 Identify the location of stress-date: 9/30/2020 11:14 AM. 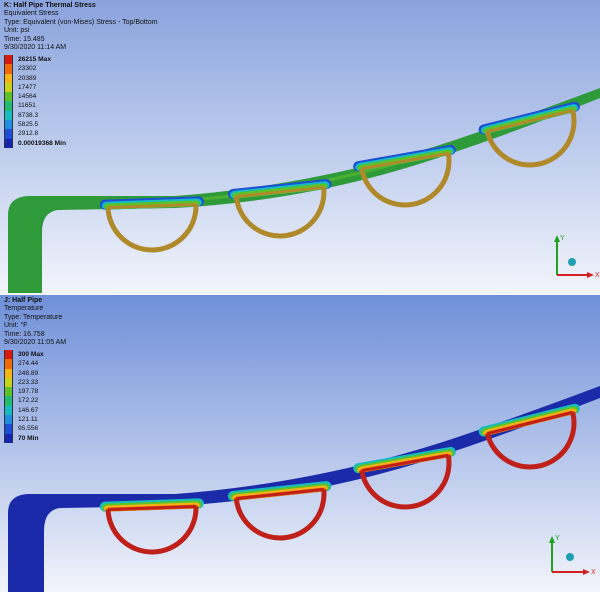
(35, 48).